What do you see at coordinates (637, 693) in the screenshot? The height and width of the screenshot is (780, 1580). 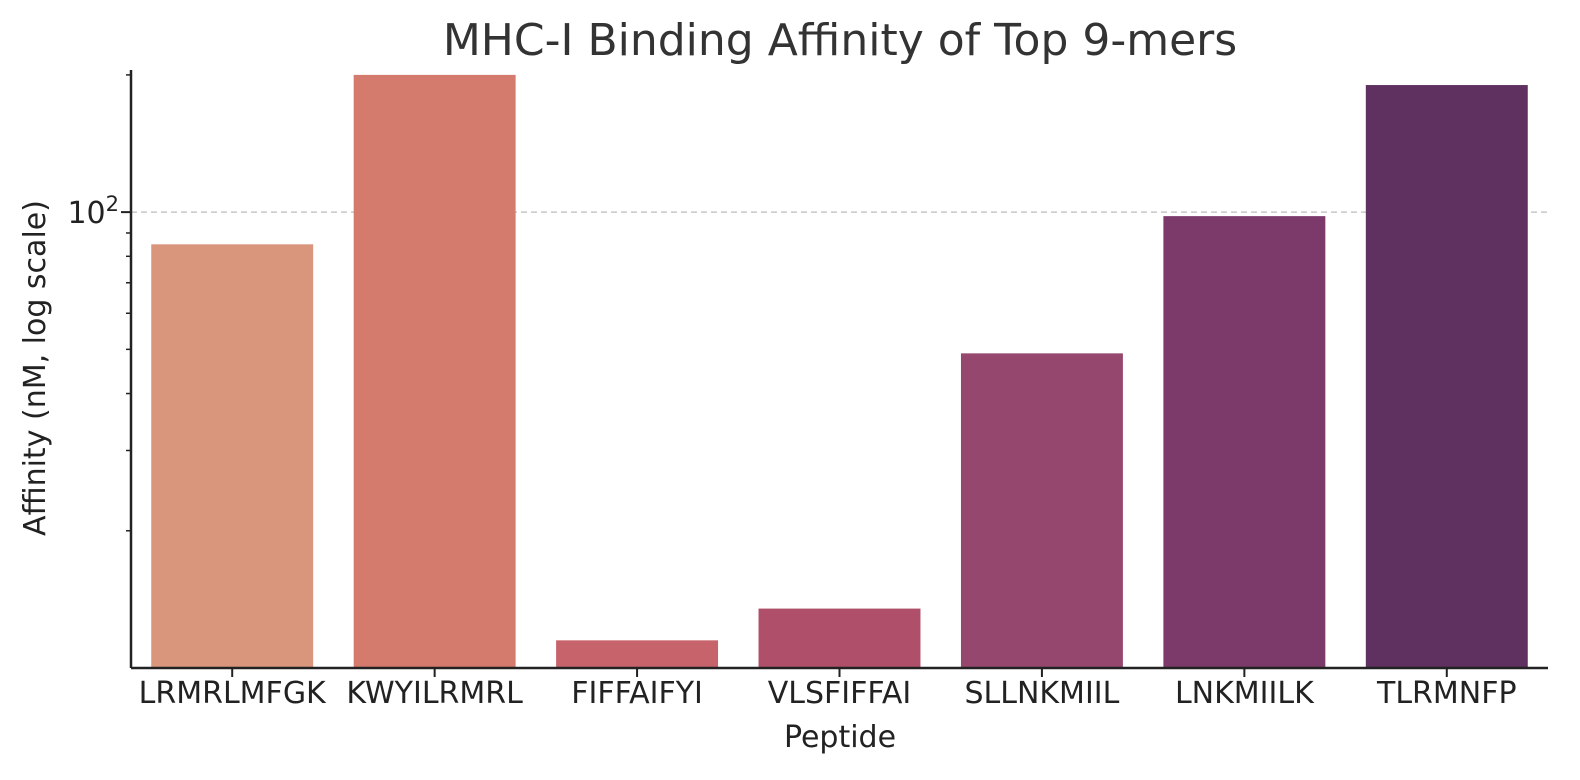 I see `x-tick-label: FIFFAIFYI` at bounding box center [637, 693].